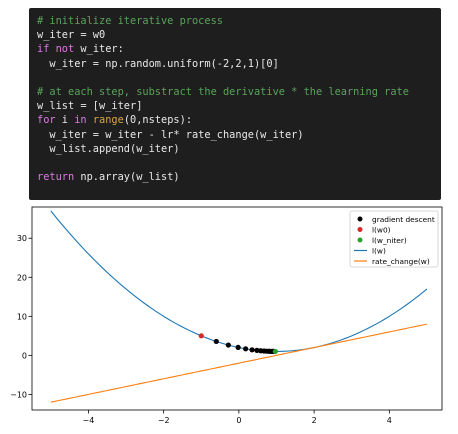 The image size is (458, 434). Describe the element at coordinates (239, 149) in the screenshot. I see `code-line: w_list.append(w_iter)` at that location.